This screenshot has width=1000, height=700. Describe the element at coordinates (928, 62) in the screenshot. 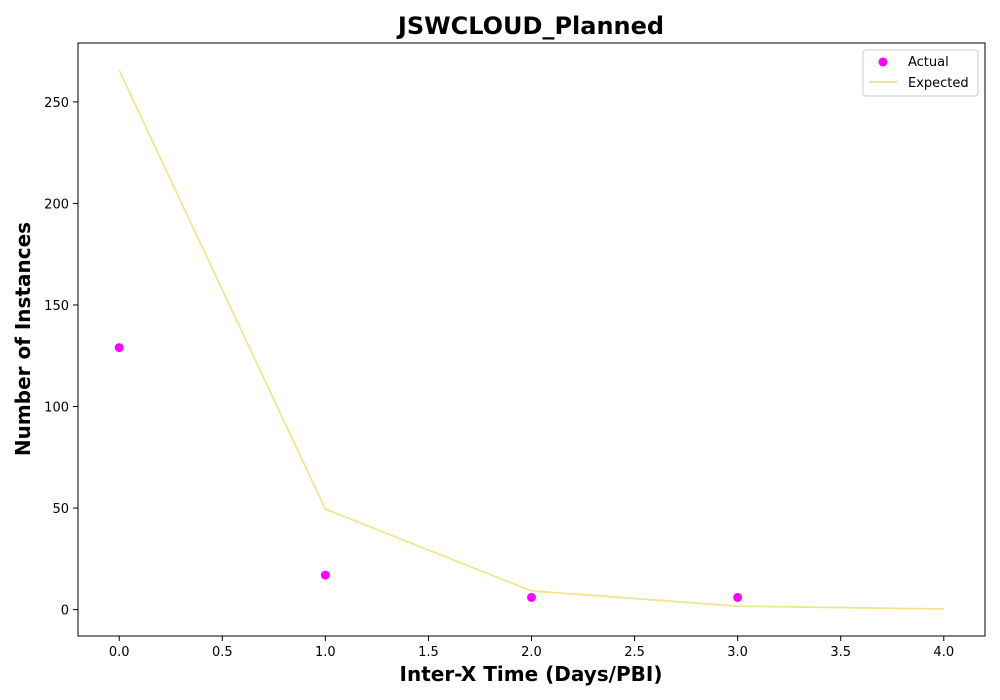

I see `legend-actual-label: Actual` at that location.